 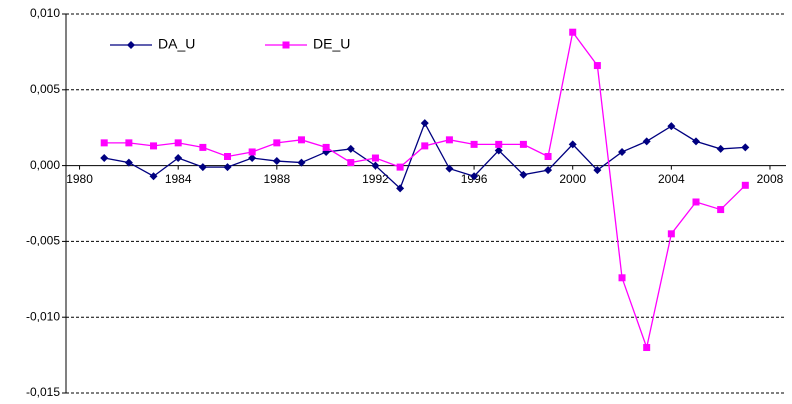 What do you see at coordinates (43, 392) in the screenshot?
I see `y-tick-label: -0,015` at bounding box center [43, 392].